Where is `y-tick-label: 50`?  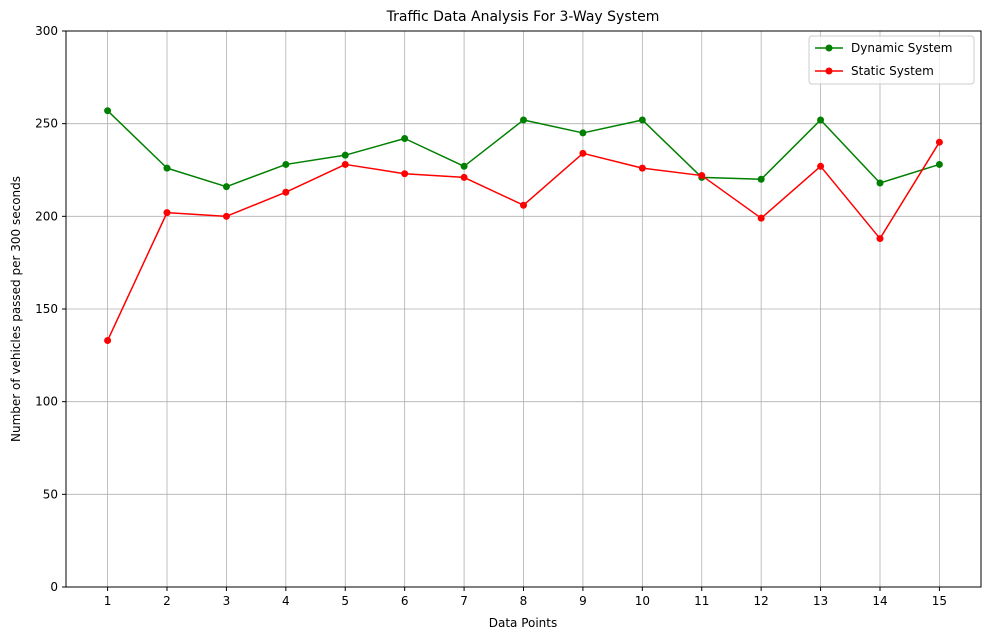
y-tick-label: 50 is located at coordinates (50, 494).